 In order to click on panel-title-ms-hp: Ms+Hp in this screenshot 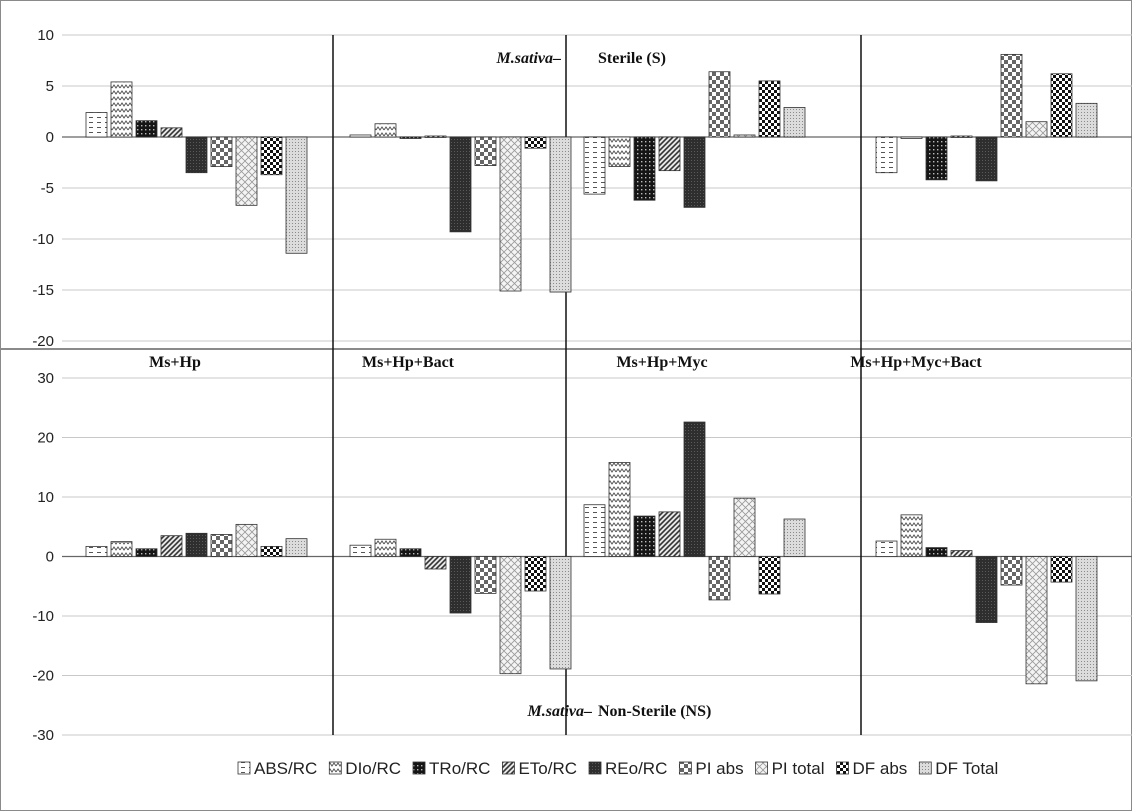, I will do `click(175, 362)`.